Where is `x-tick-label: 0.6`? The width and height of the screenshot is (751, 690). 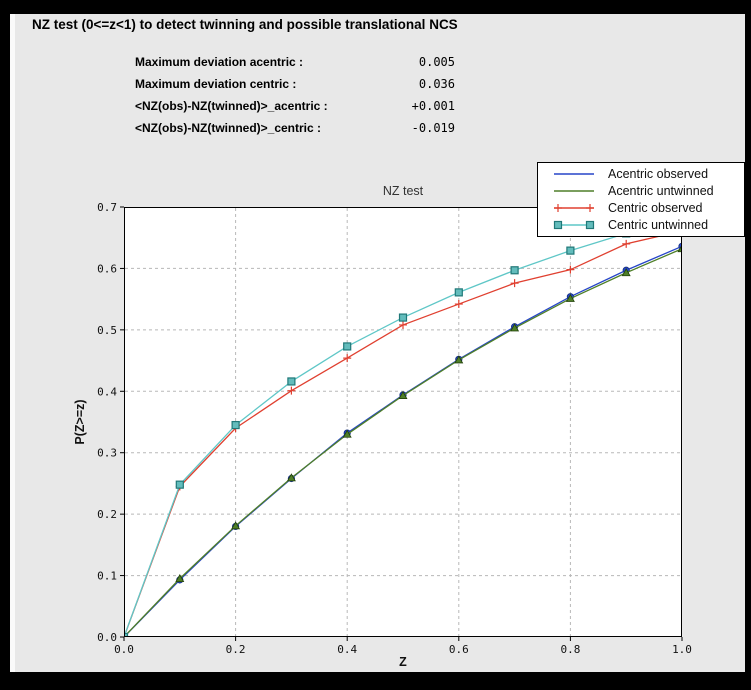 x-tick-label: 0.6 is located at coordinates (459, 649).